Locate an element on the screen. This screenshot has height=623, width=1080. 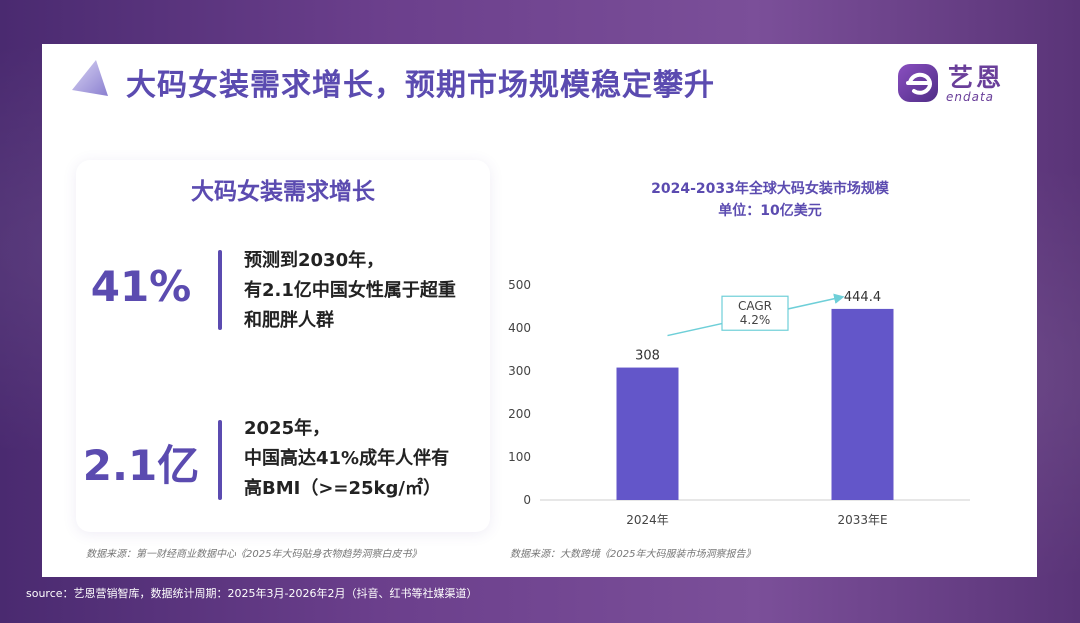
bar-value-label: 308 is located at coordinates (647, 356).